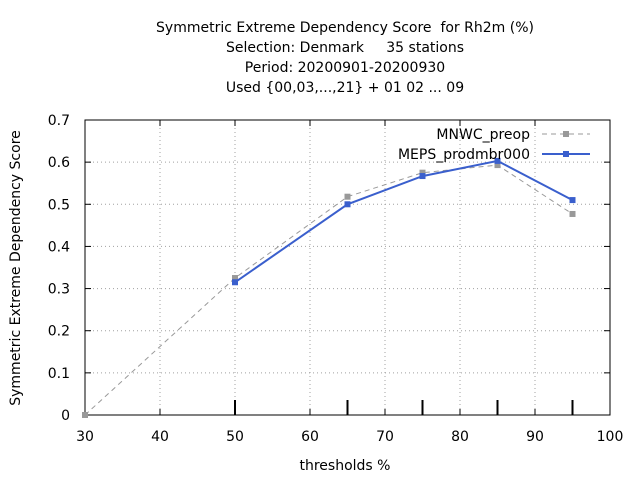  What do you see at coordinates (345, 466) in the screenshot?
I see `x-axis-title: thresholds %` at bounding box center [345, 466].